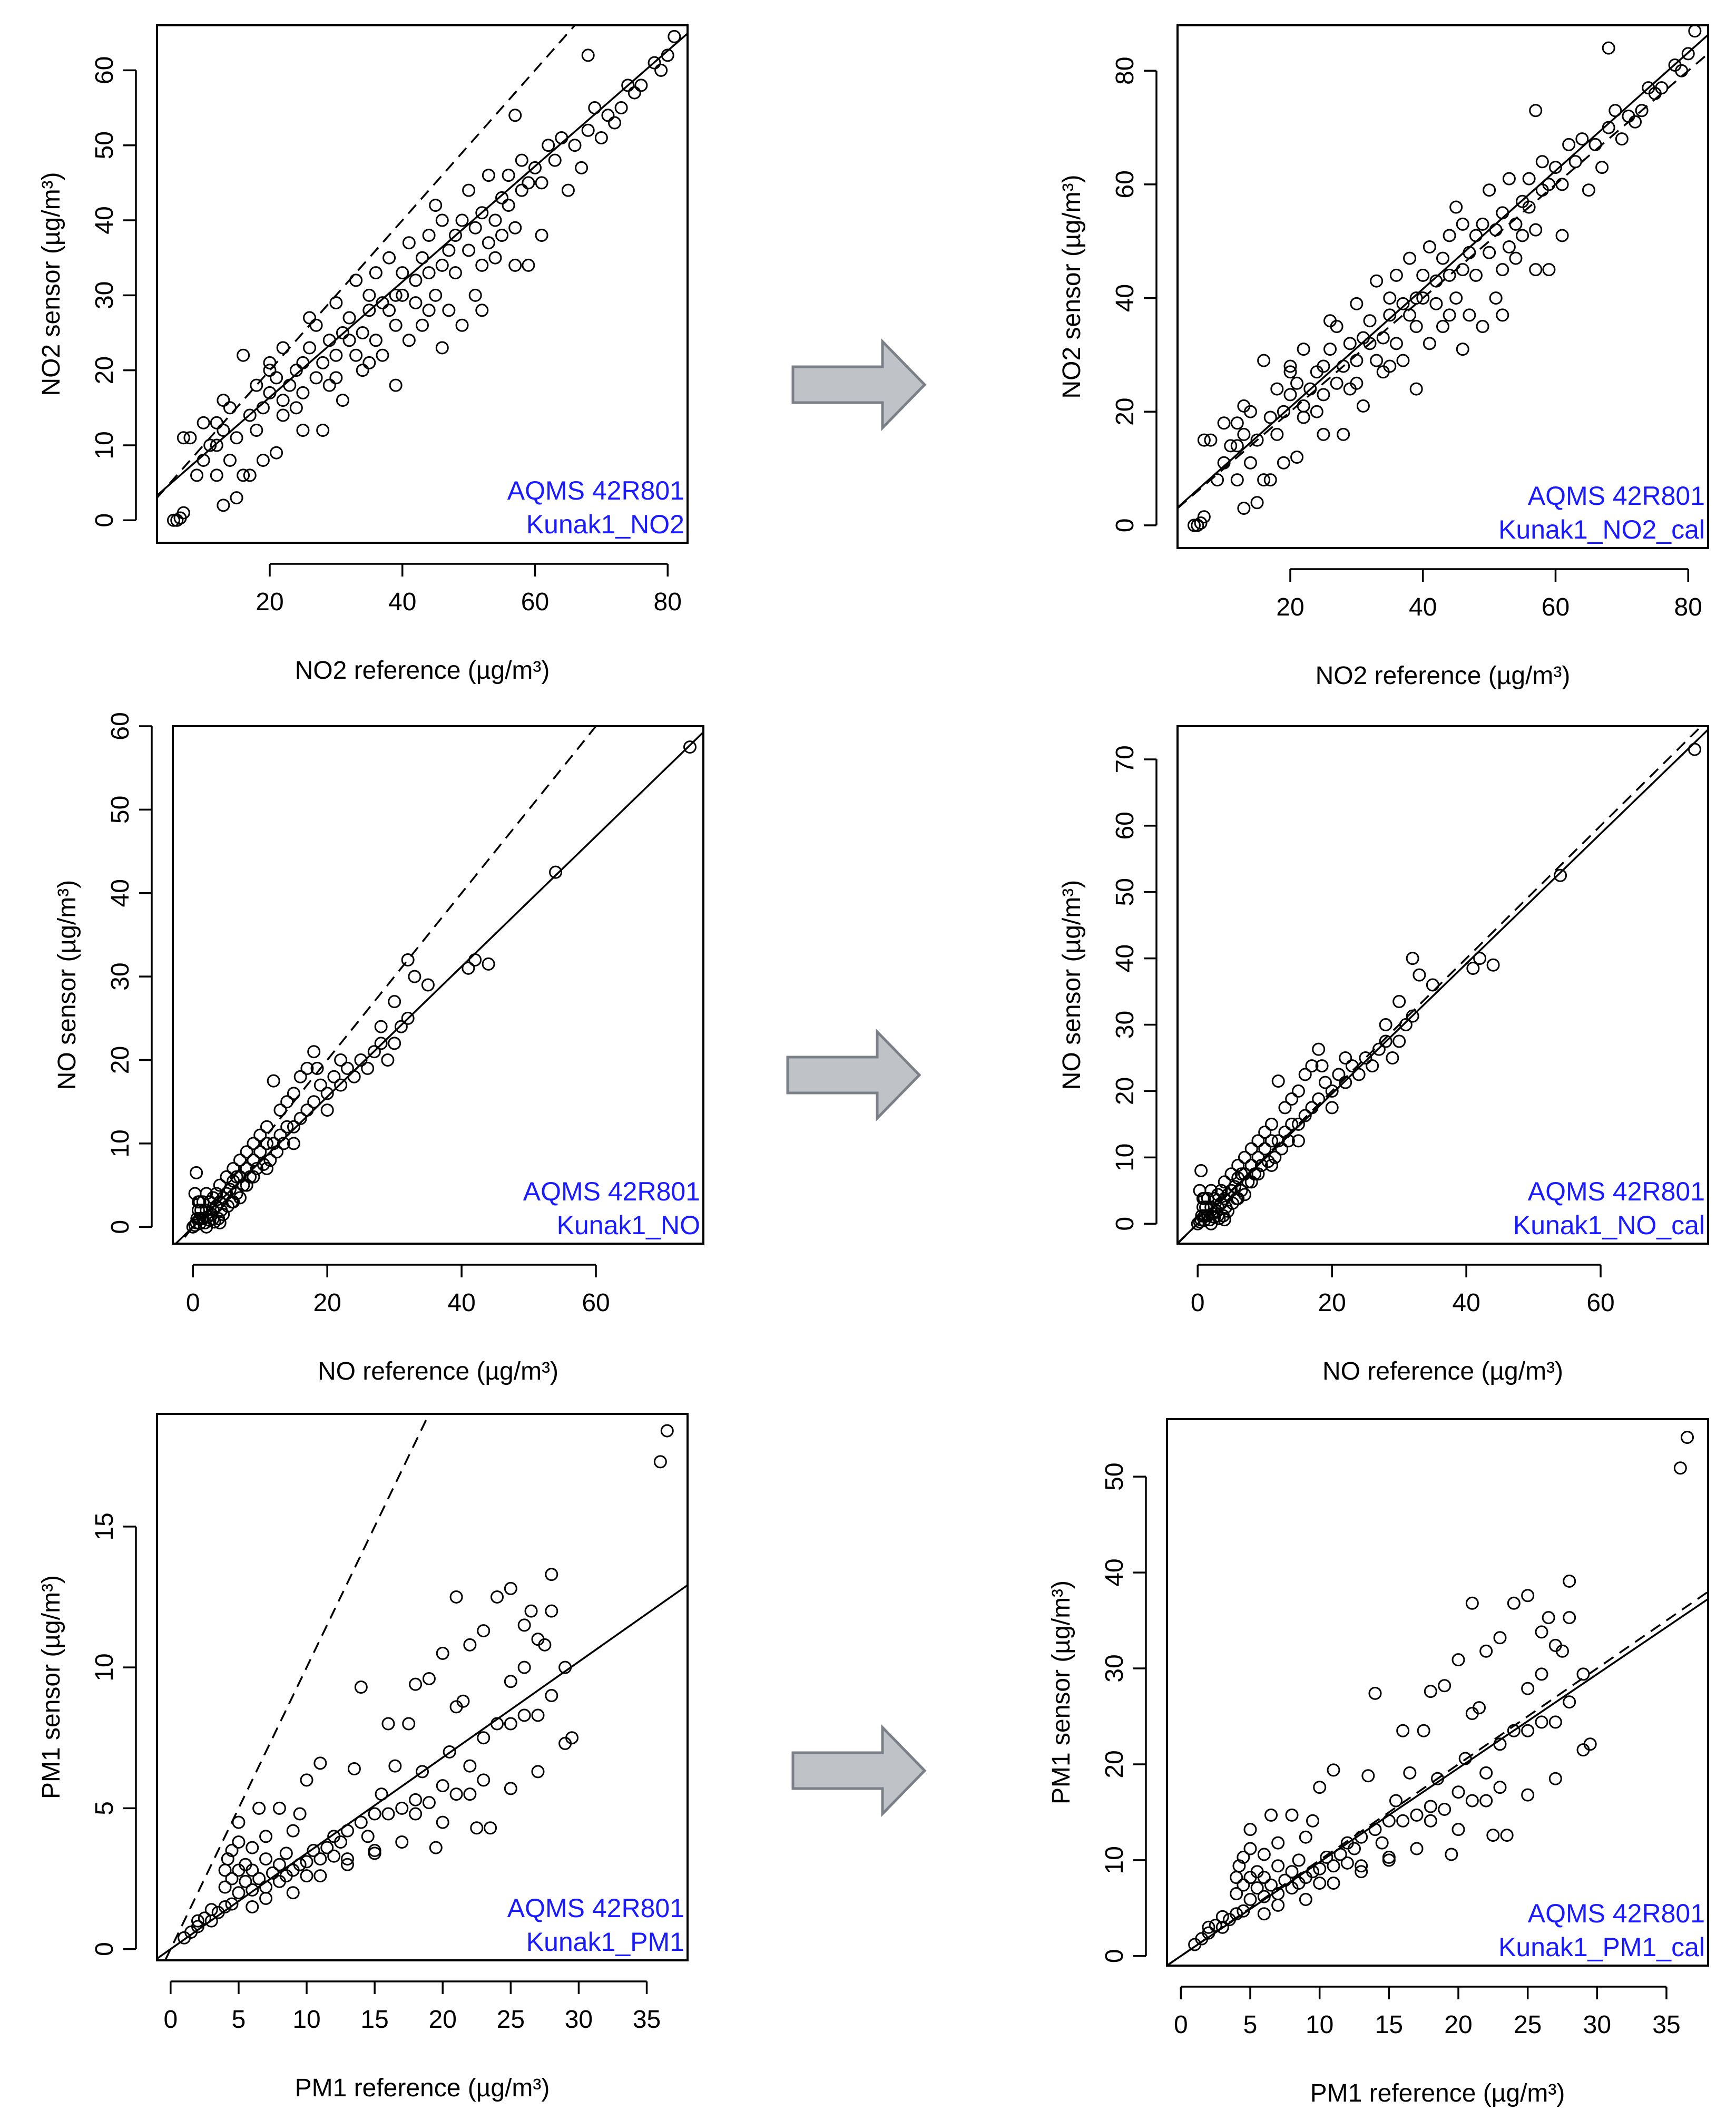 This screenshot has height=2110, width=1736. What do you see at coordinates (120, 976) in the screenshot?
I see `y-tick-label: 30` at bounding box center [120, 976].